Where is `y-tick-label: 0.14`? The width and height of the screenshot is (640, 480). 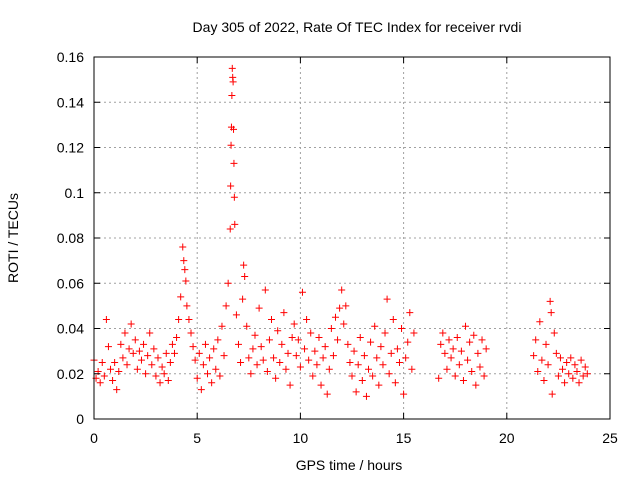
y-tick-label: 0.14 is located at coordinates (70, 102).